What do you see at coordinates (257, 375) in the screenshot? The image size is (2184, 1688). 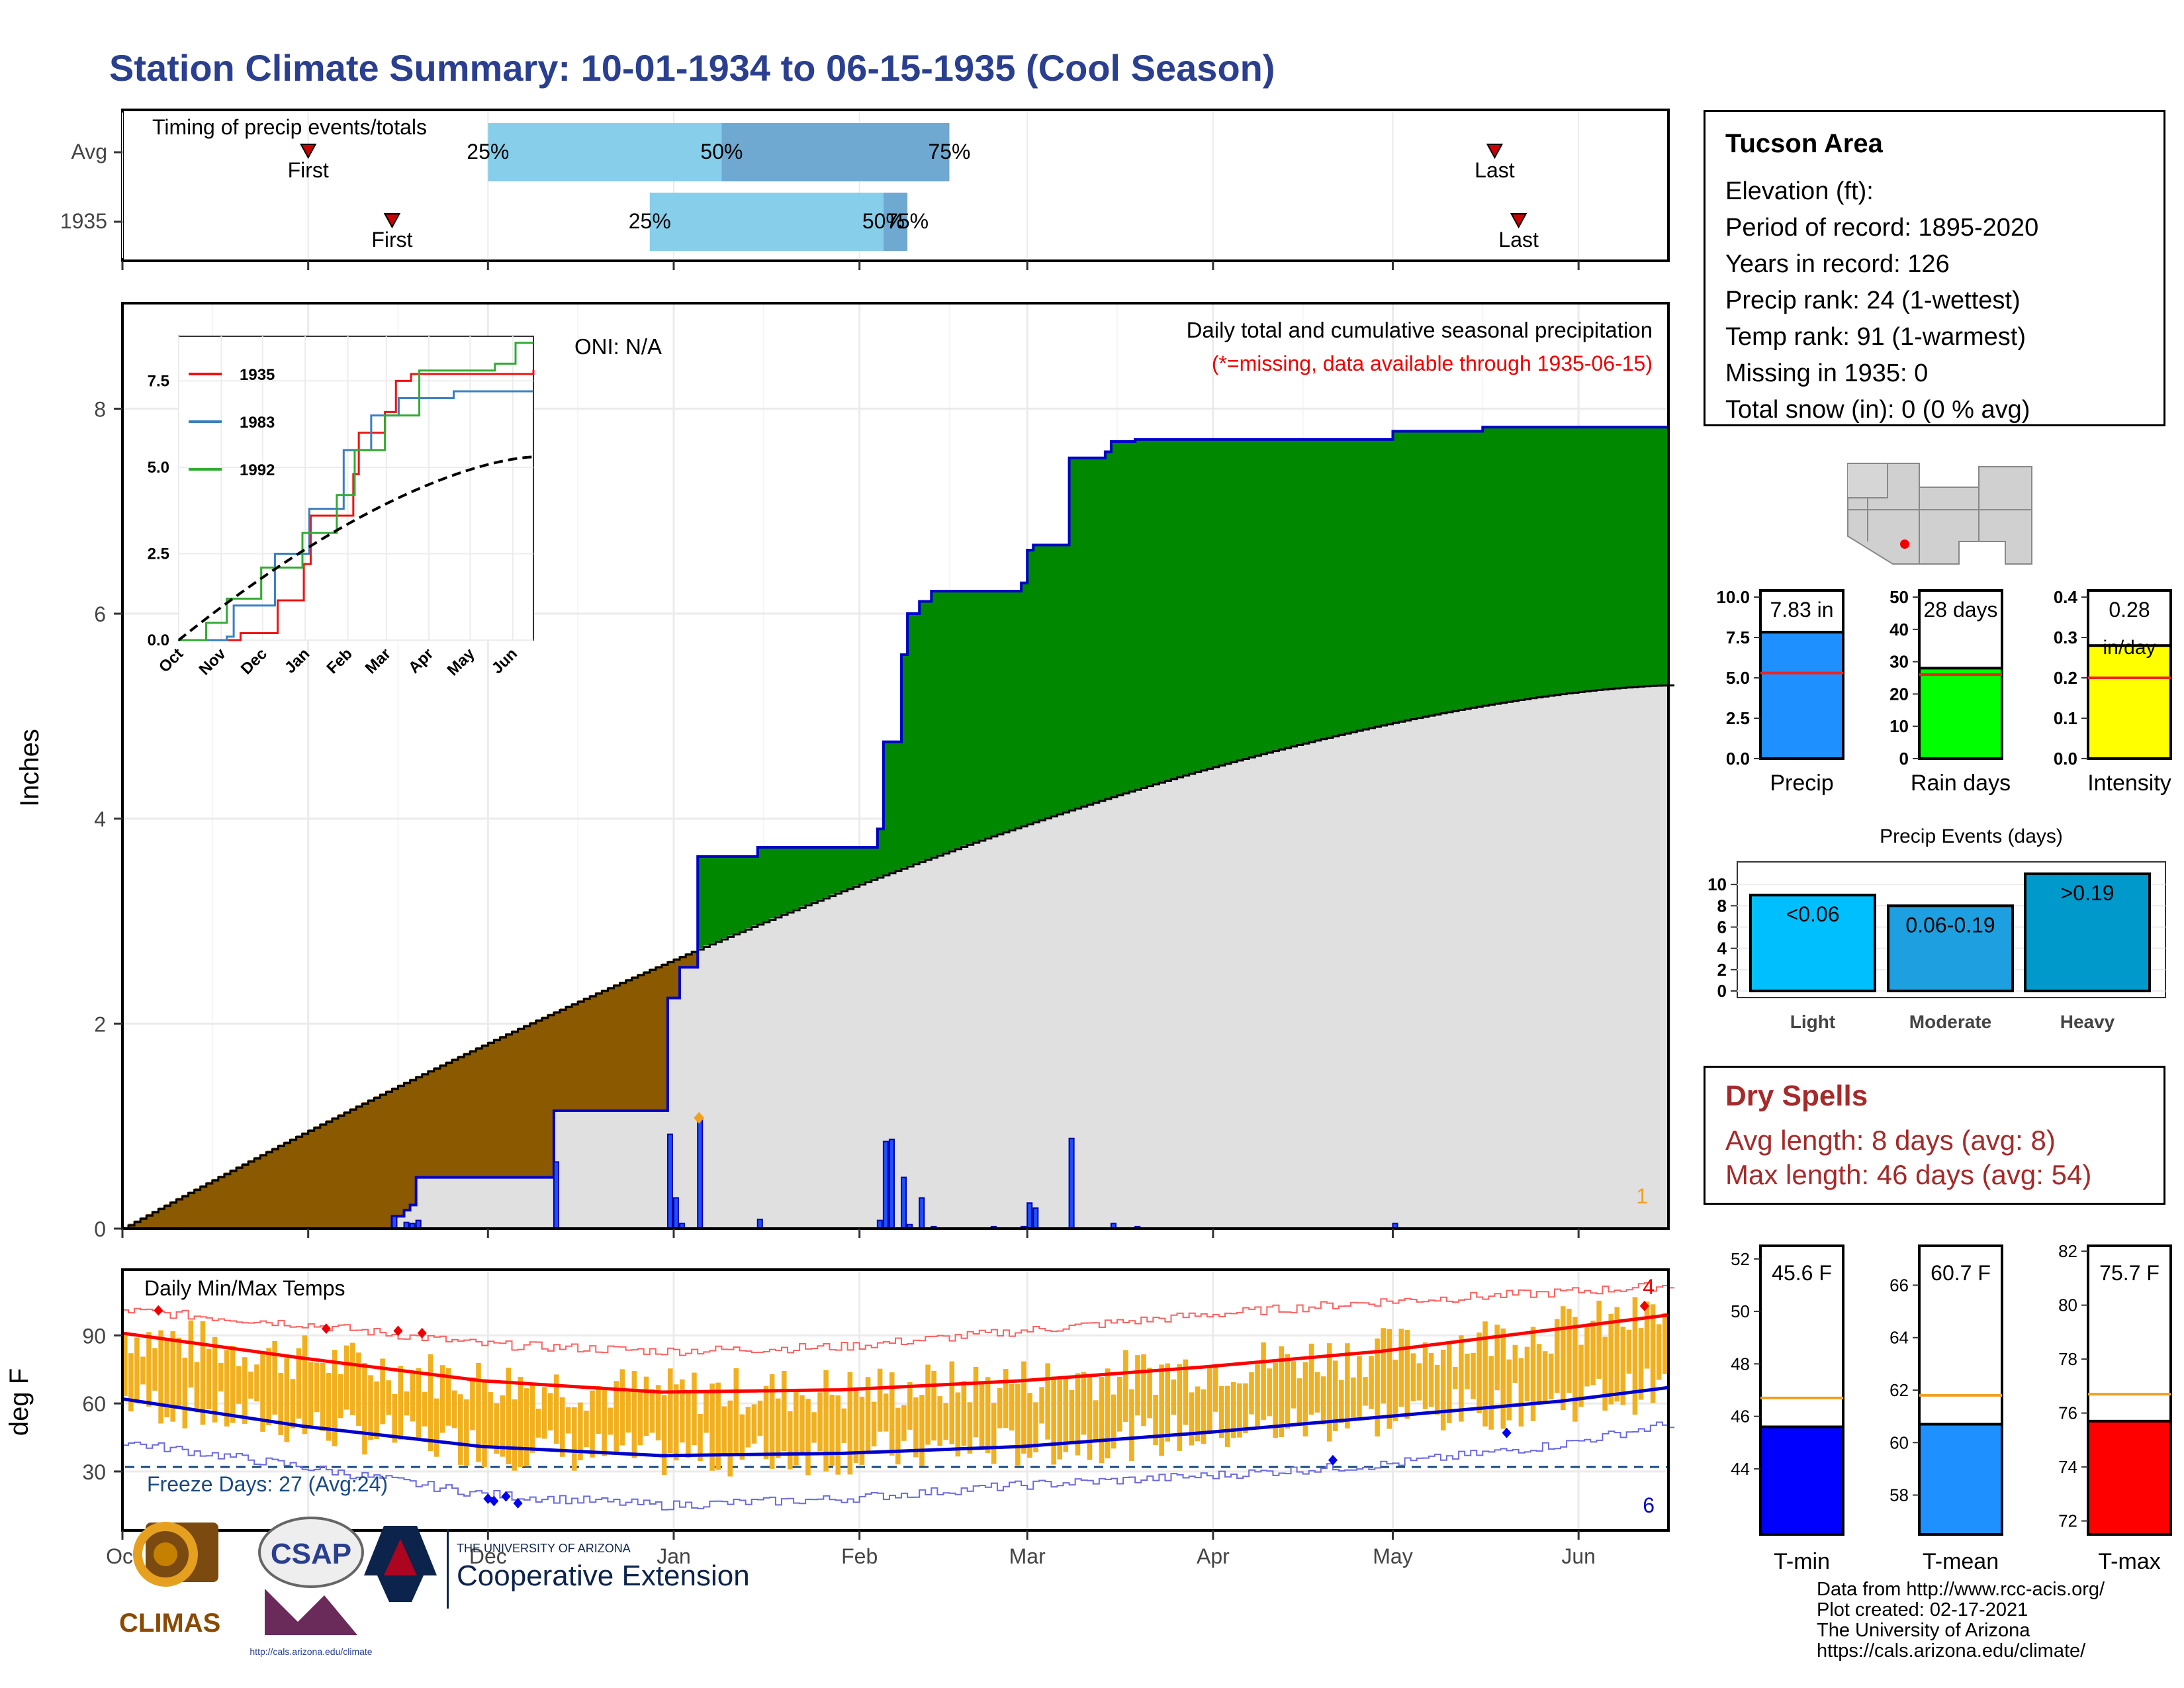 I see `inset-legend-label: 1935` at bounding box center [257, 375].